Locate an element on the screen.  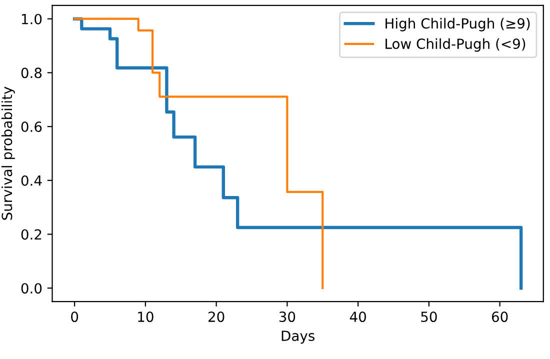
legend-label: Low Child-Pugh (<9) is located at coordinates (456, 45).